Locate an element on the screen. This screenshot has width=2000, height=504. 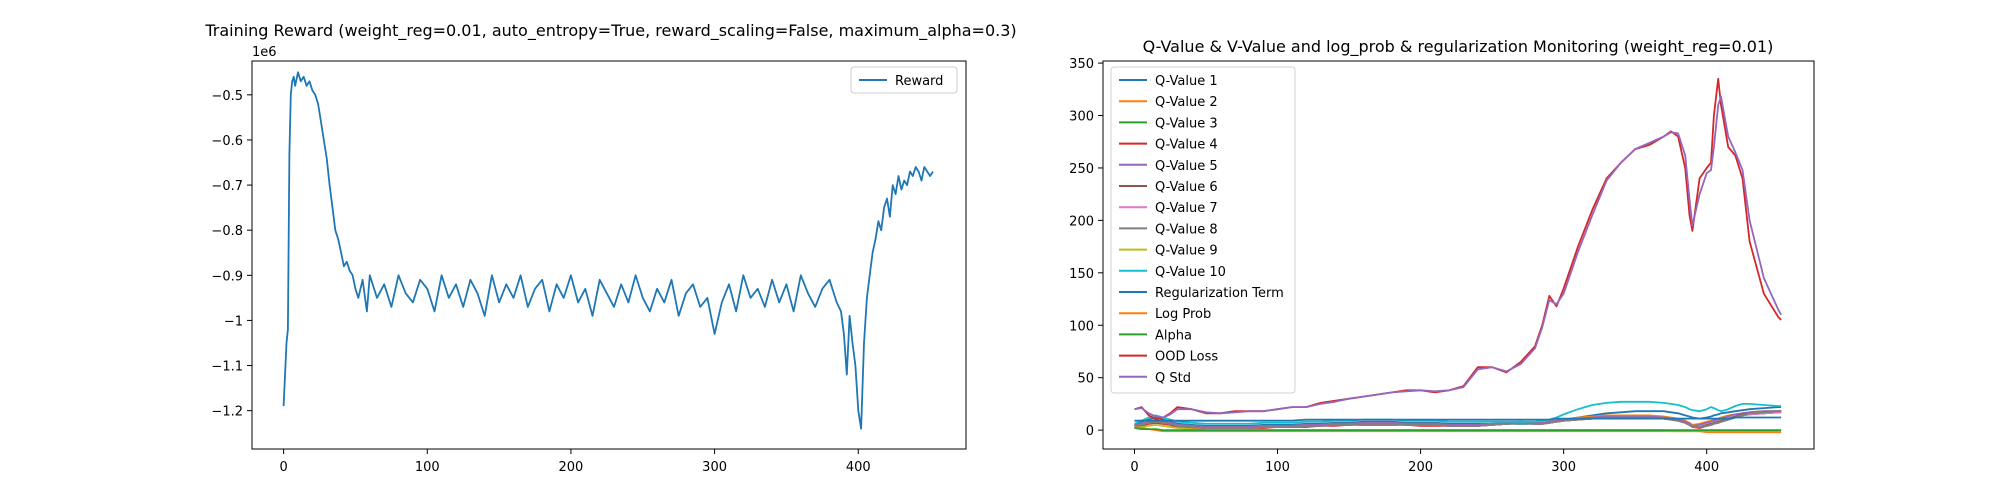
legend-label: Q-Value 8 is located at coordinates (1186, 229).